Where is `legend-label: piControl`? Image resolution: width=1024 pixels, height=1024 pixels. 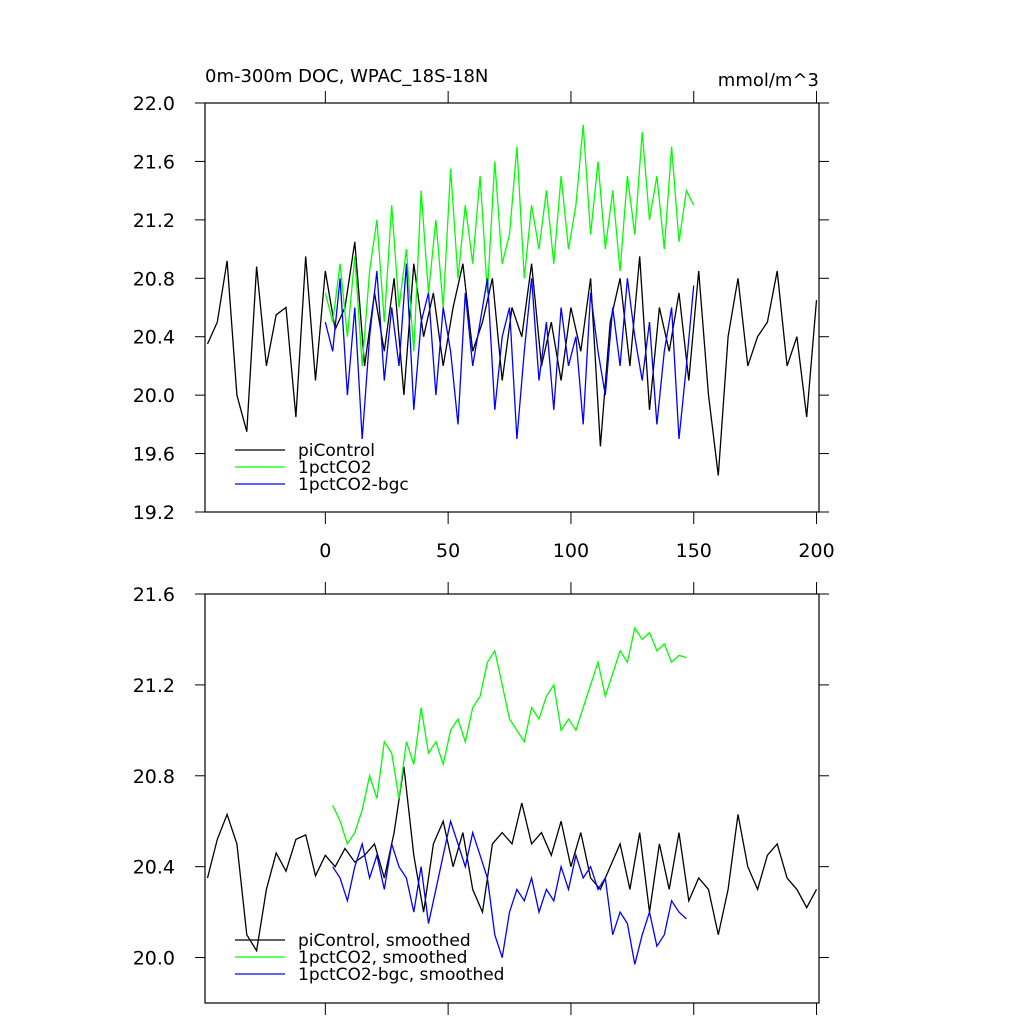
legend-label: piControl is located at coordinates (336, 451).